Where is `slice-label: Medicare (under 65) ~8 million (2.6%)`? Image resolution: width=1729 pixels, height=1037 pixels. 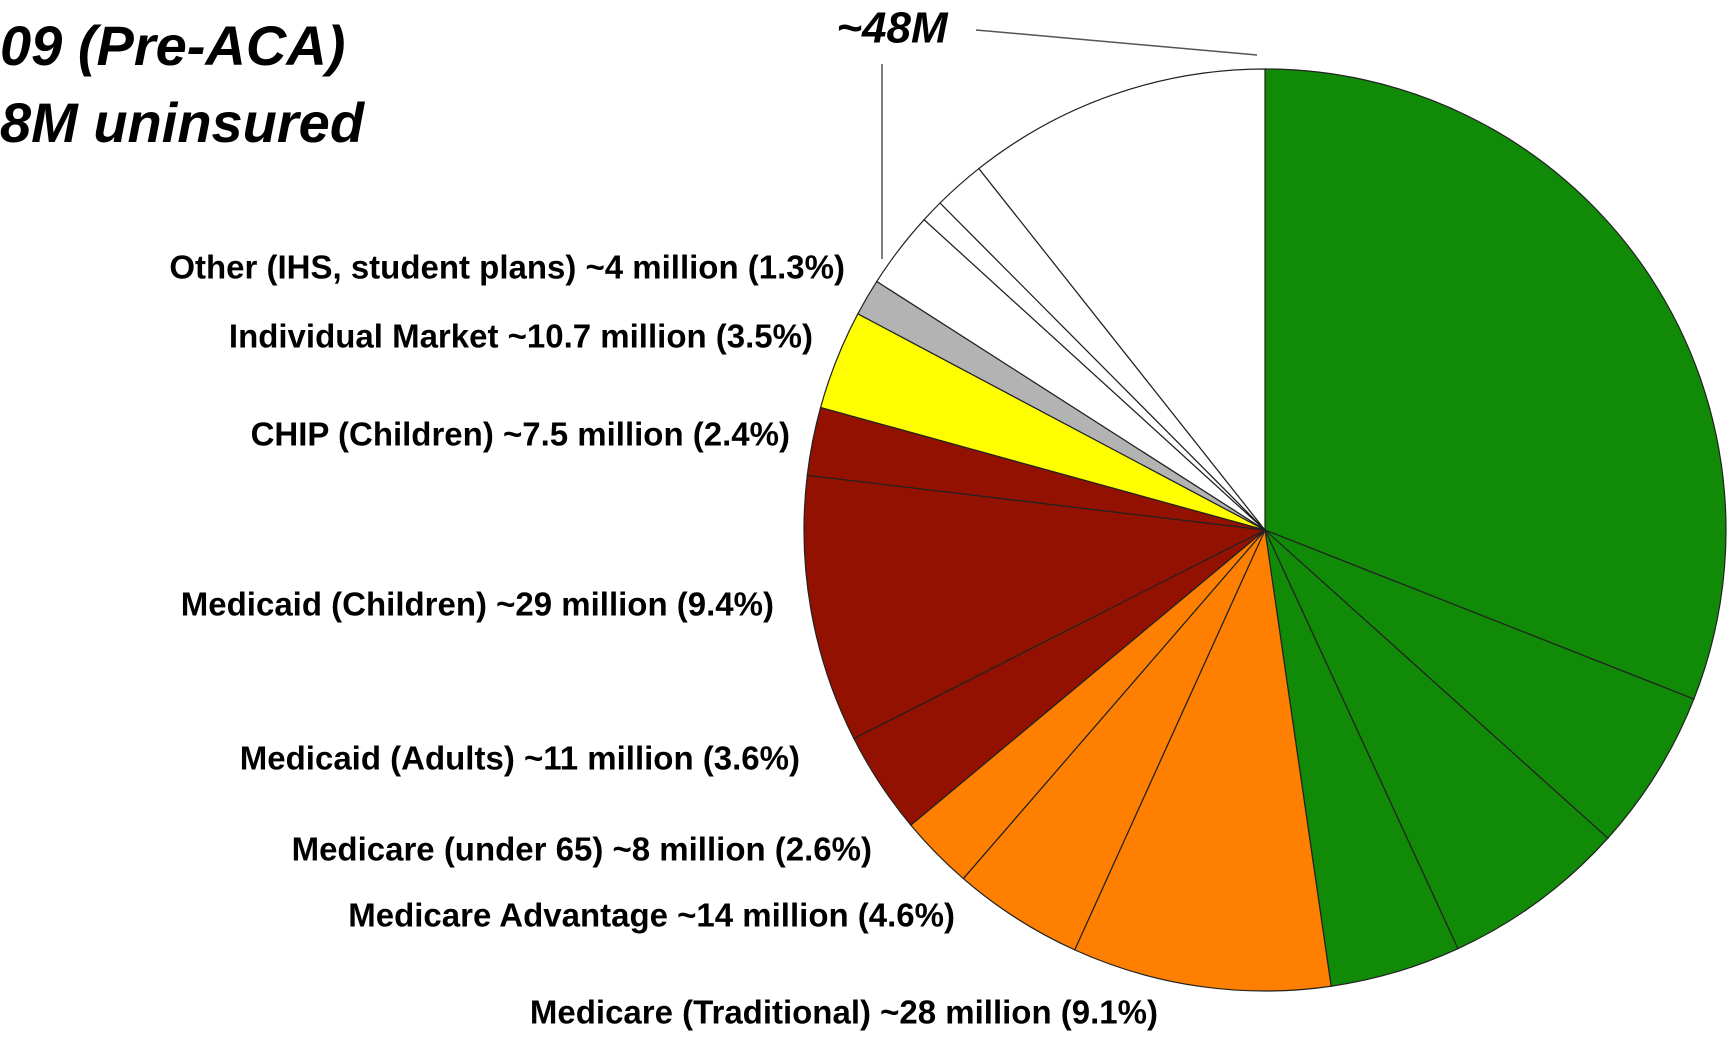
slice-label: Medicare (under 65) ~8 million (2.6%) is located at coordinates (582, 849).